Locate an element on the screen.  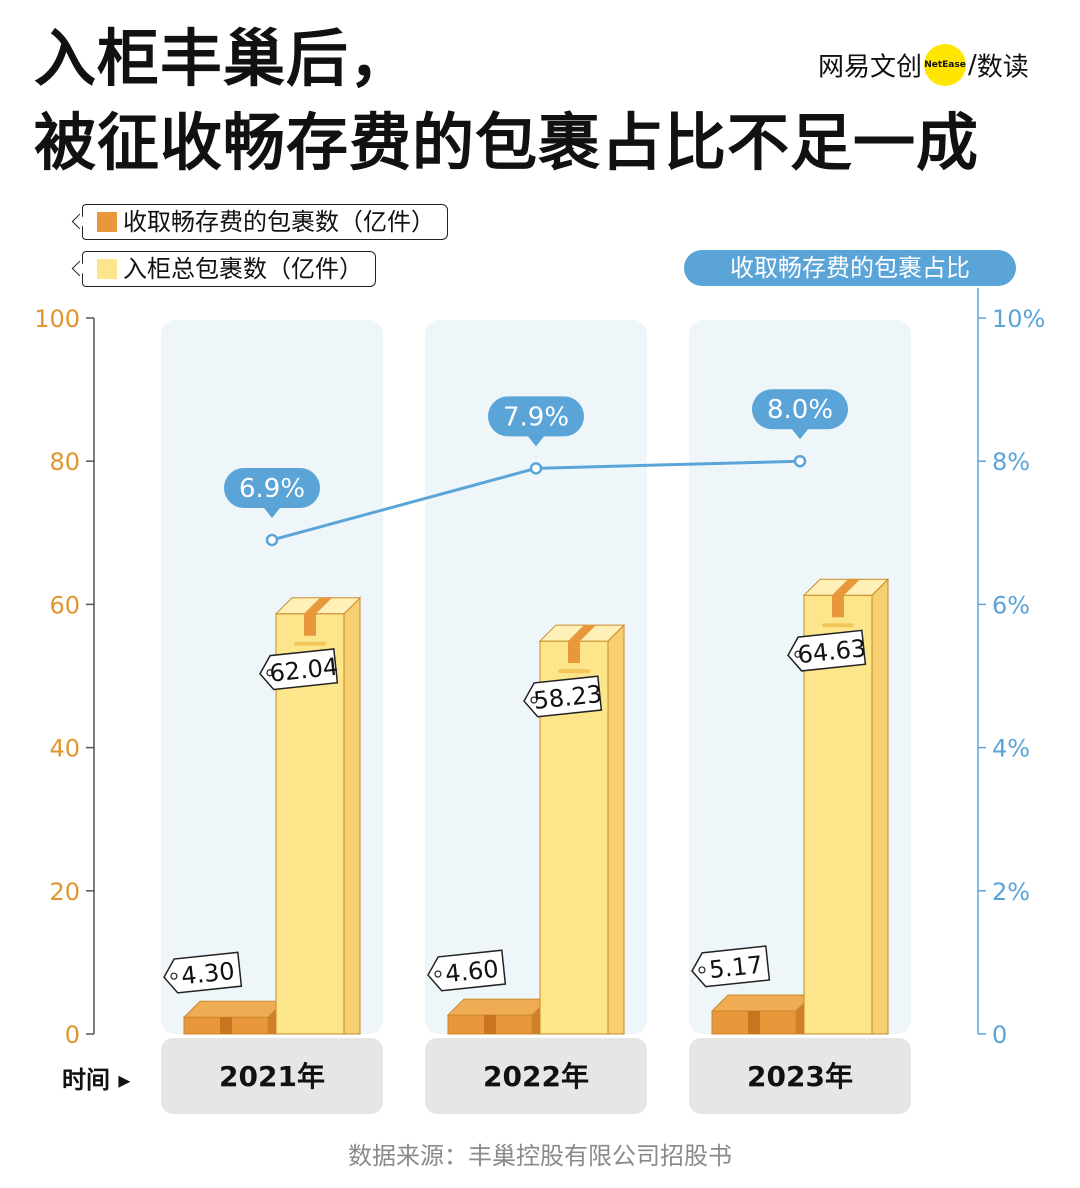
data-label-charged: 4.30 is located at coordinates (203, 972).